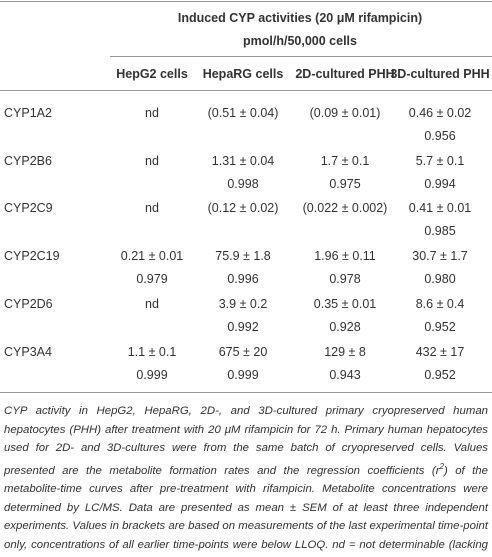  Describe the element at coordinates (246, 392) in the screenshot. I see `bottom-rule` at that location.